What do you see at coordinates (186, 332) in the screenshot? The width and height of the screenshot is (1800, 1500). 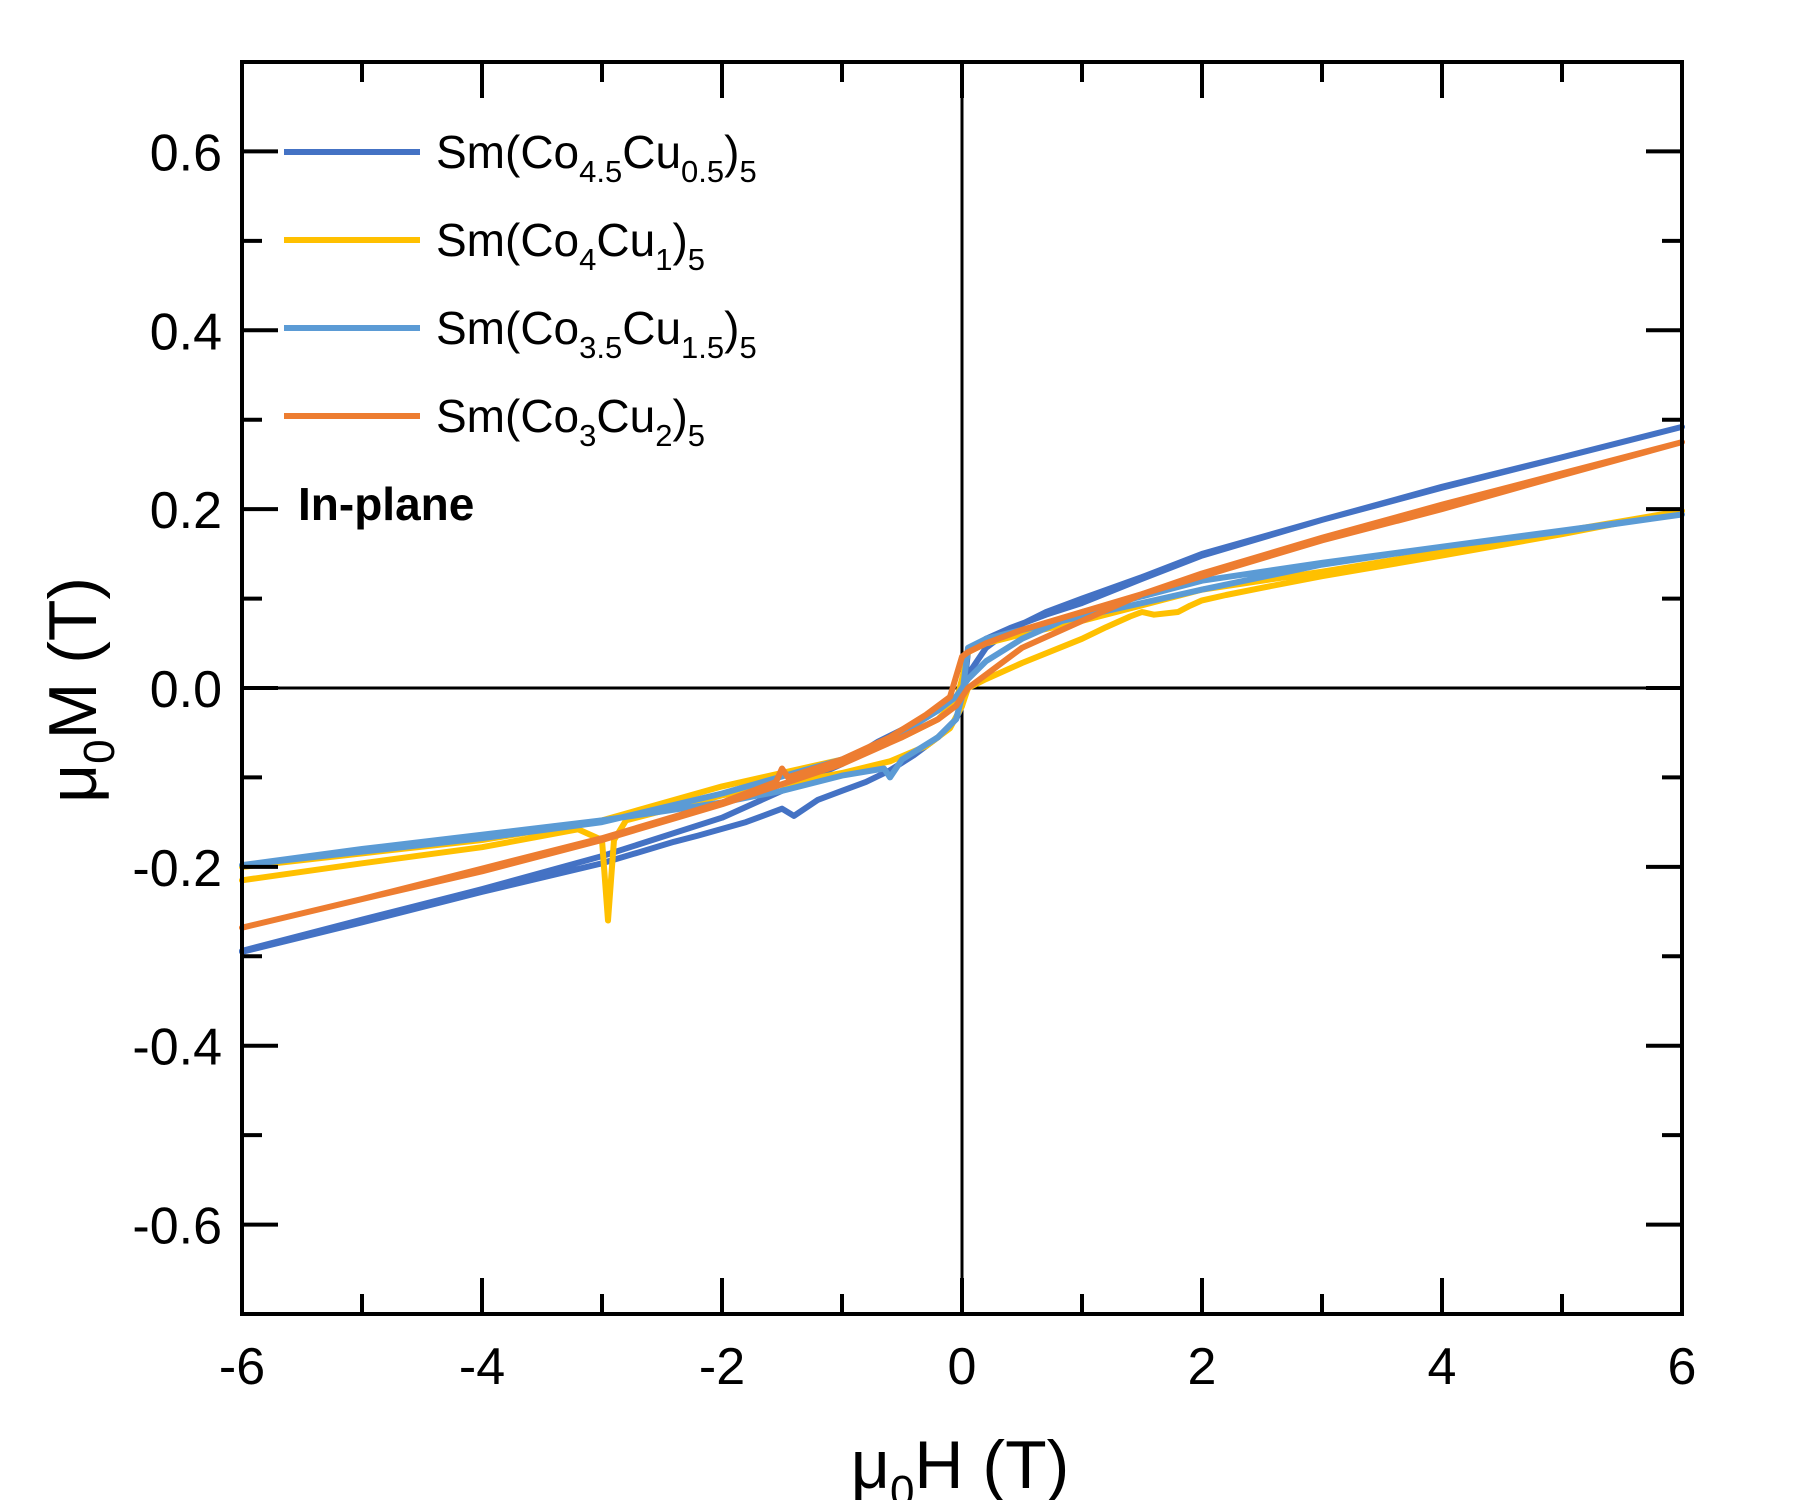 I see `y-tick-label: 0.4` at bounding box center [186, 332].